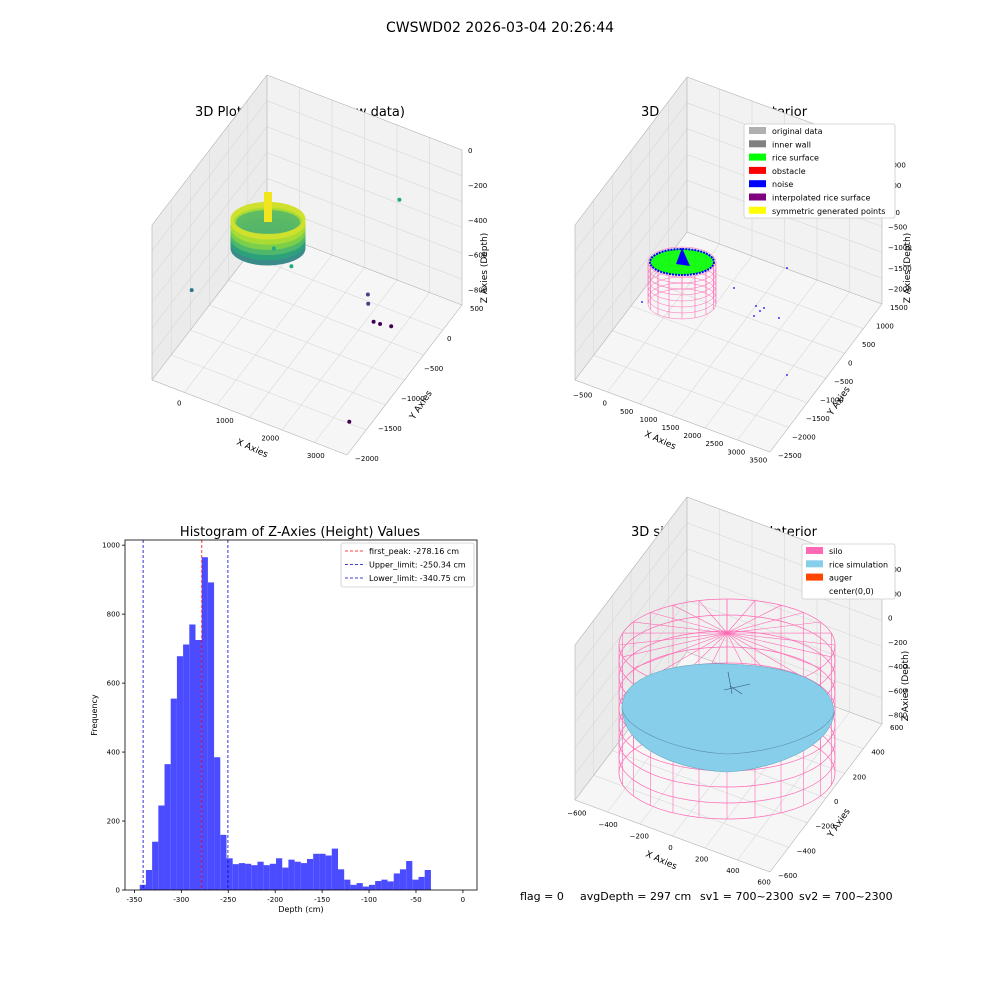 This screenshot has width=1000, height=1000. What do you see at coordinates (113, 615) in the screenshot?
I see `histogram-y-tick: 800` at bounding box center [113, 615].